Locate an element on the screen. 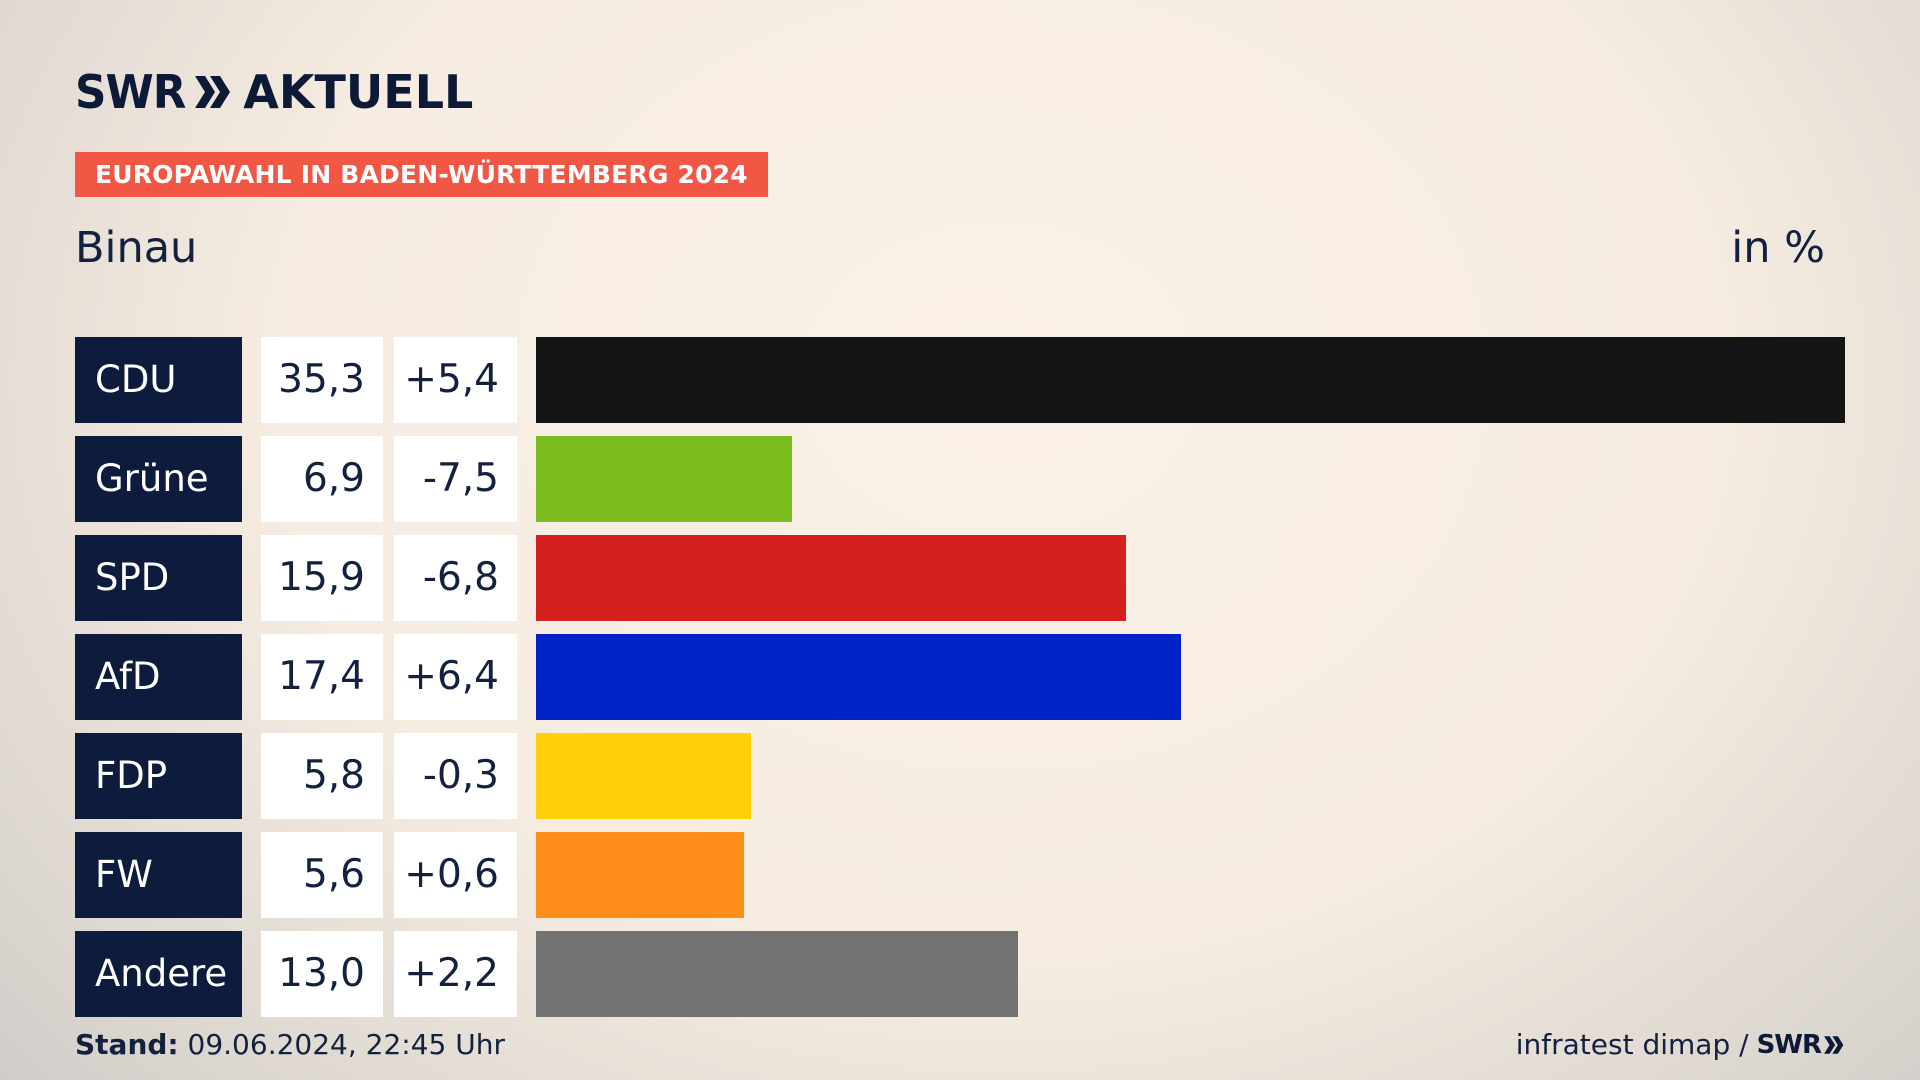 The image size is (1920, 1080). logo-swr-text: SWR is located at coordinates (130, 92).